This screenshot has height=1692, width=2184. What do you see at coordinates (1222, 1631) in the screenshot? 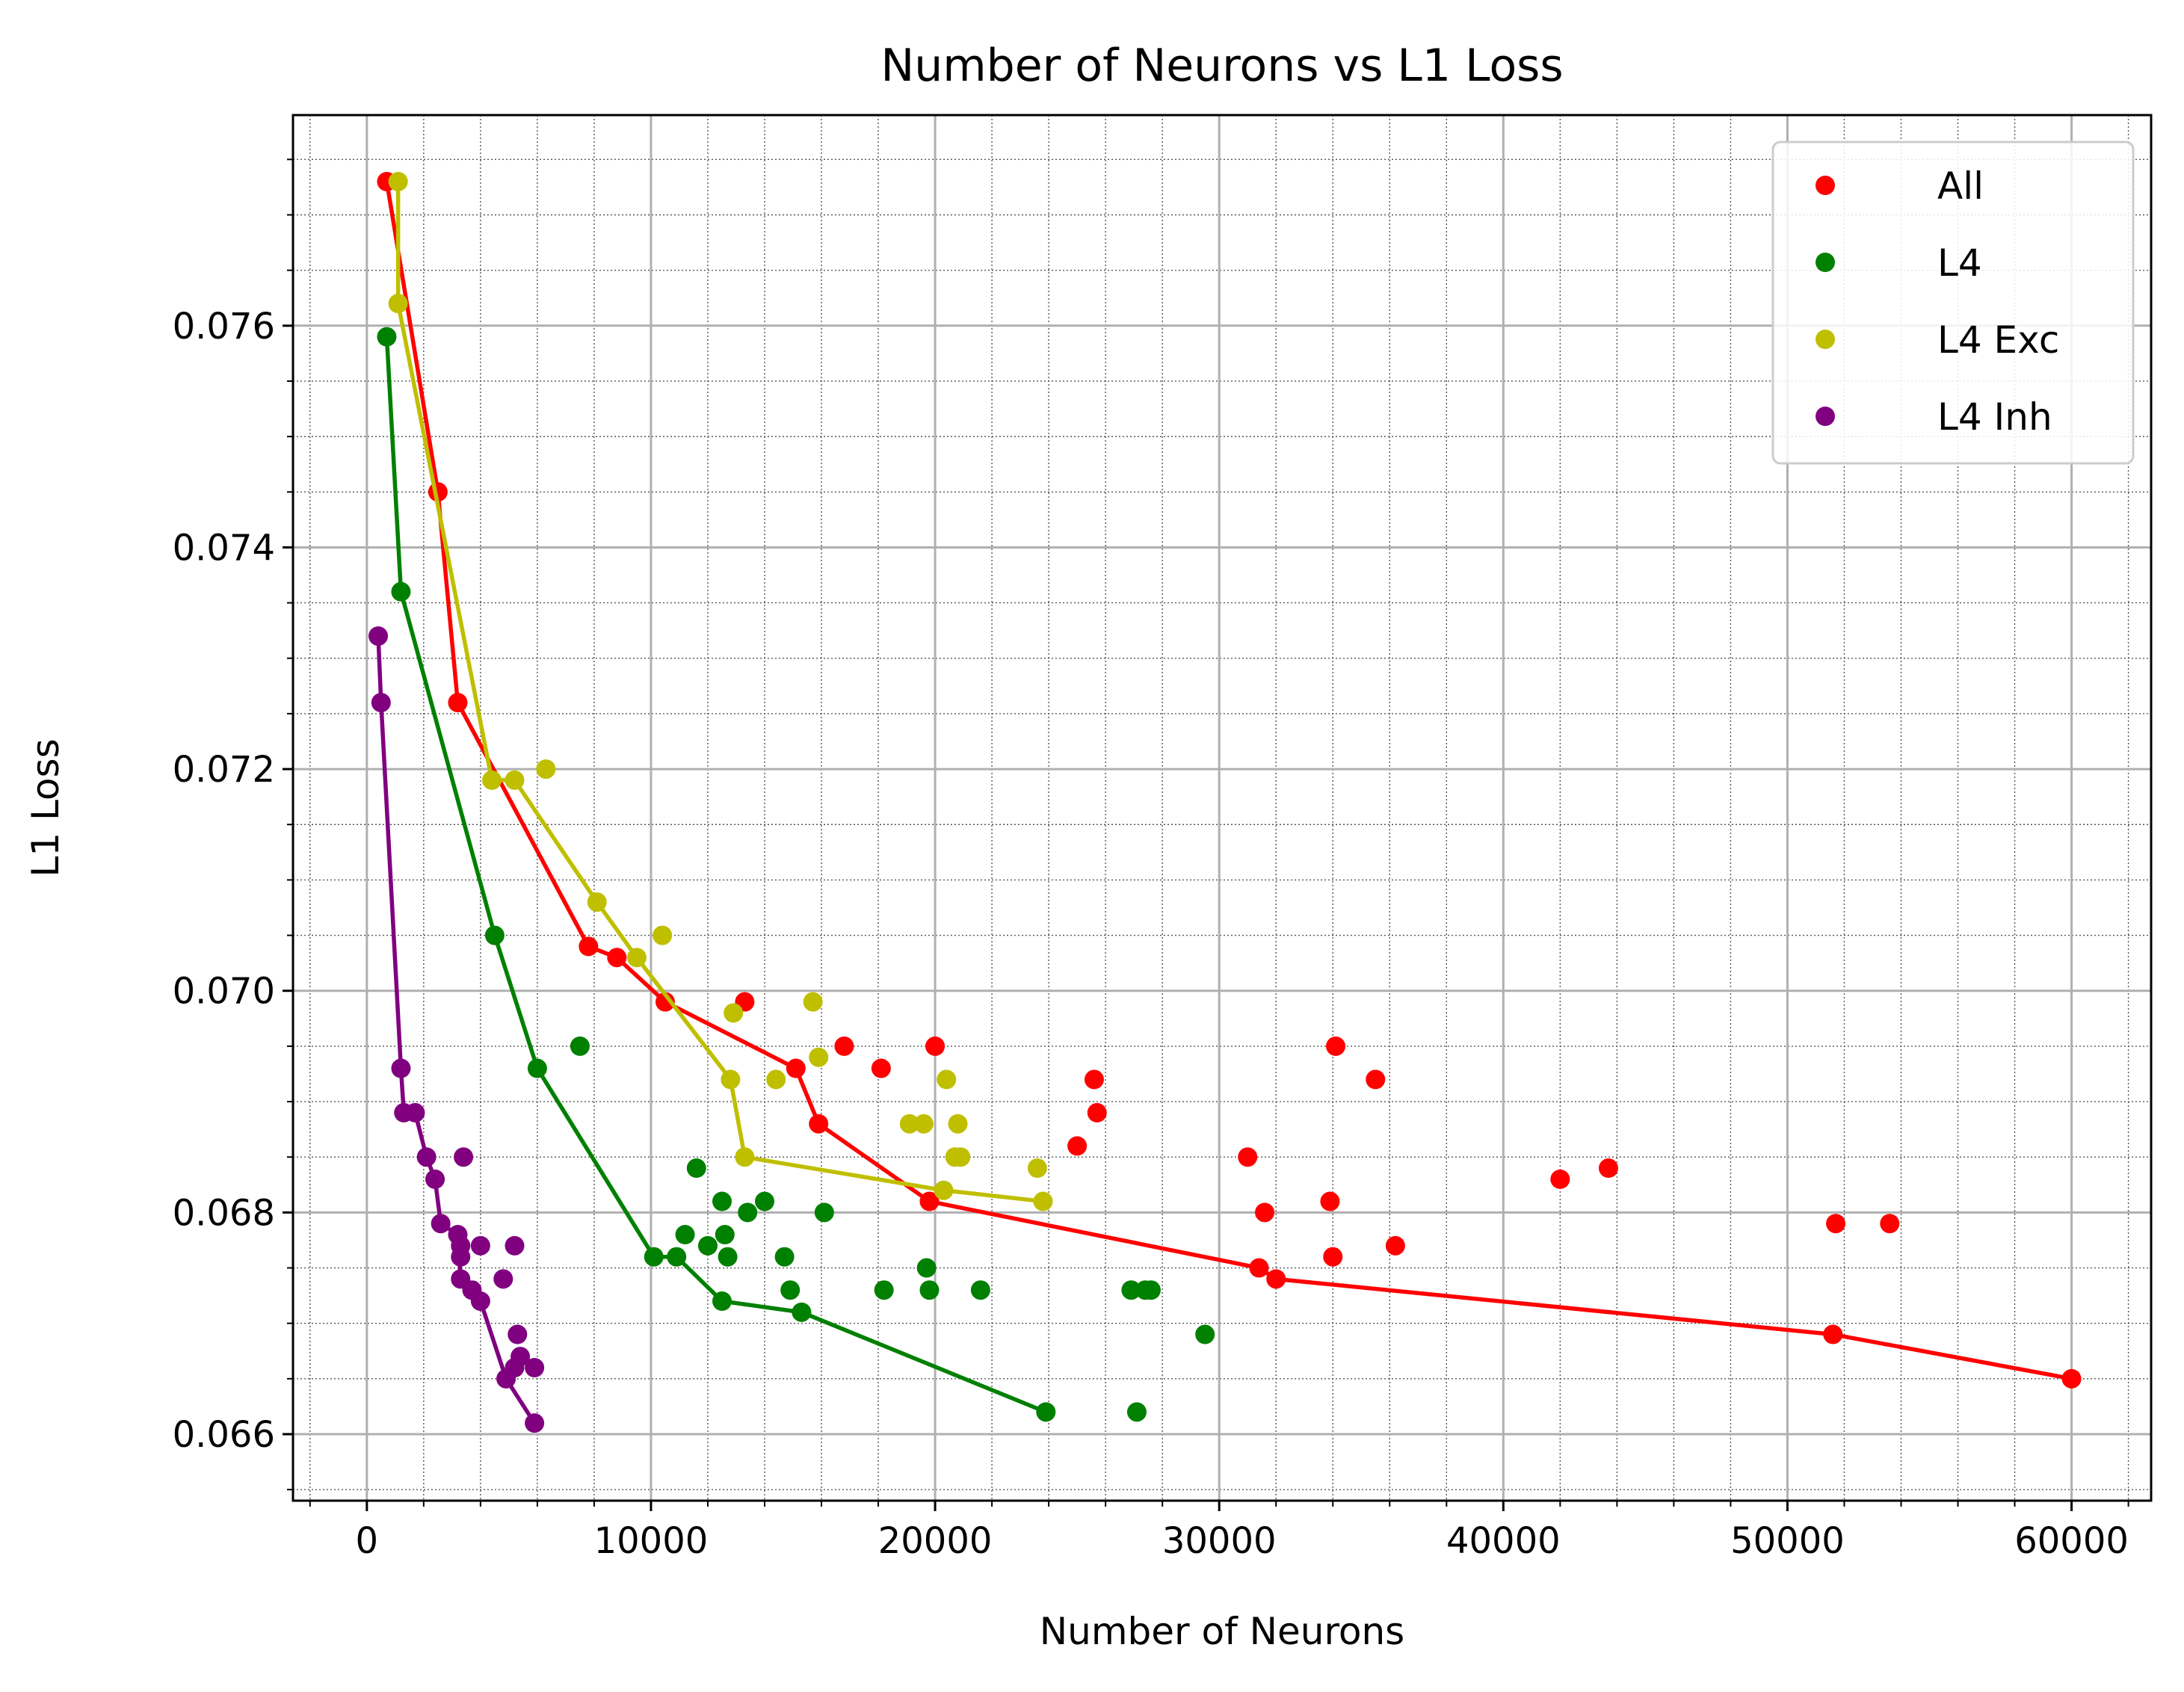
I see `x-axis-label: Number of Neurons` at bounding box center [1222, 1631].